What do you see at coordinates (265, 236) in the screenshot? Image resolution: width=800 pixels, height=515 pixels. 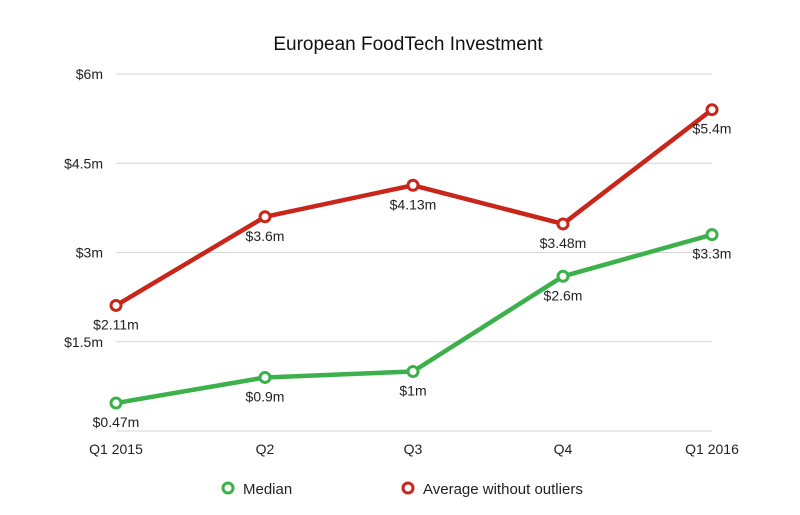 I see `data-label-average: $3.6m` at bounding box center [265, 236].